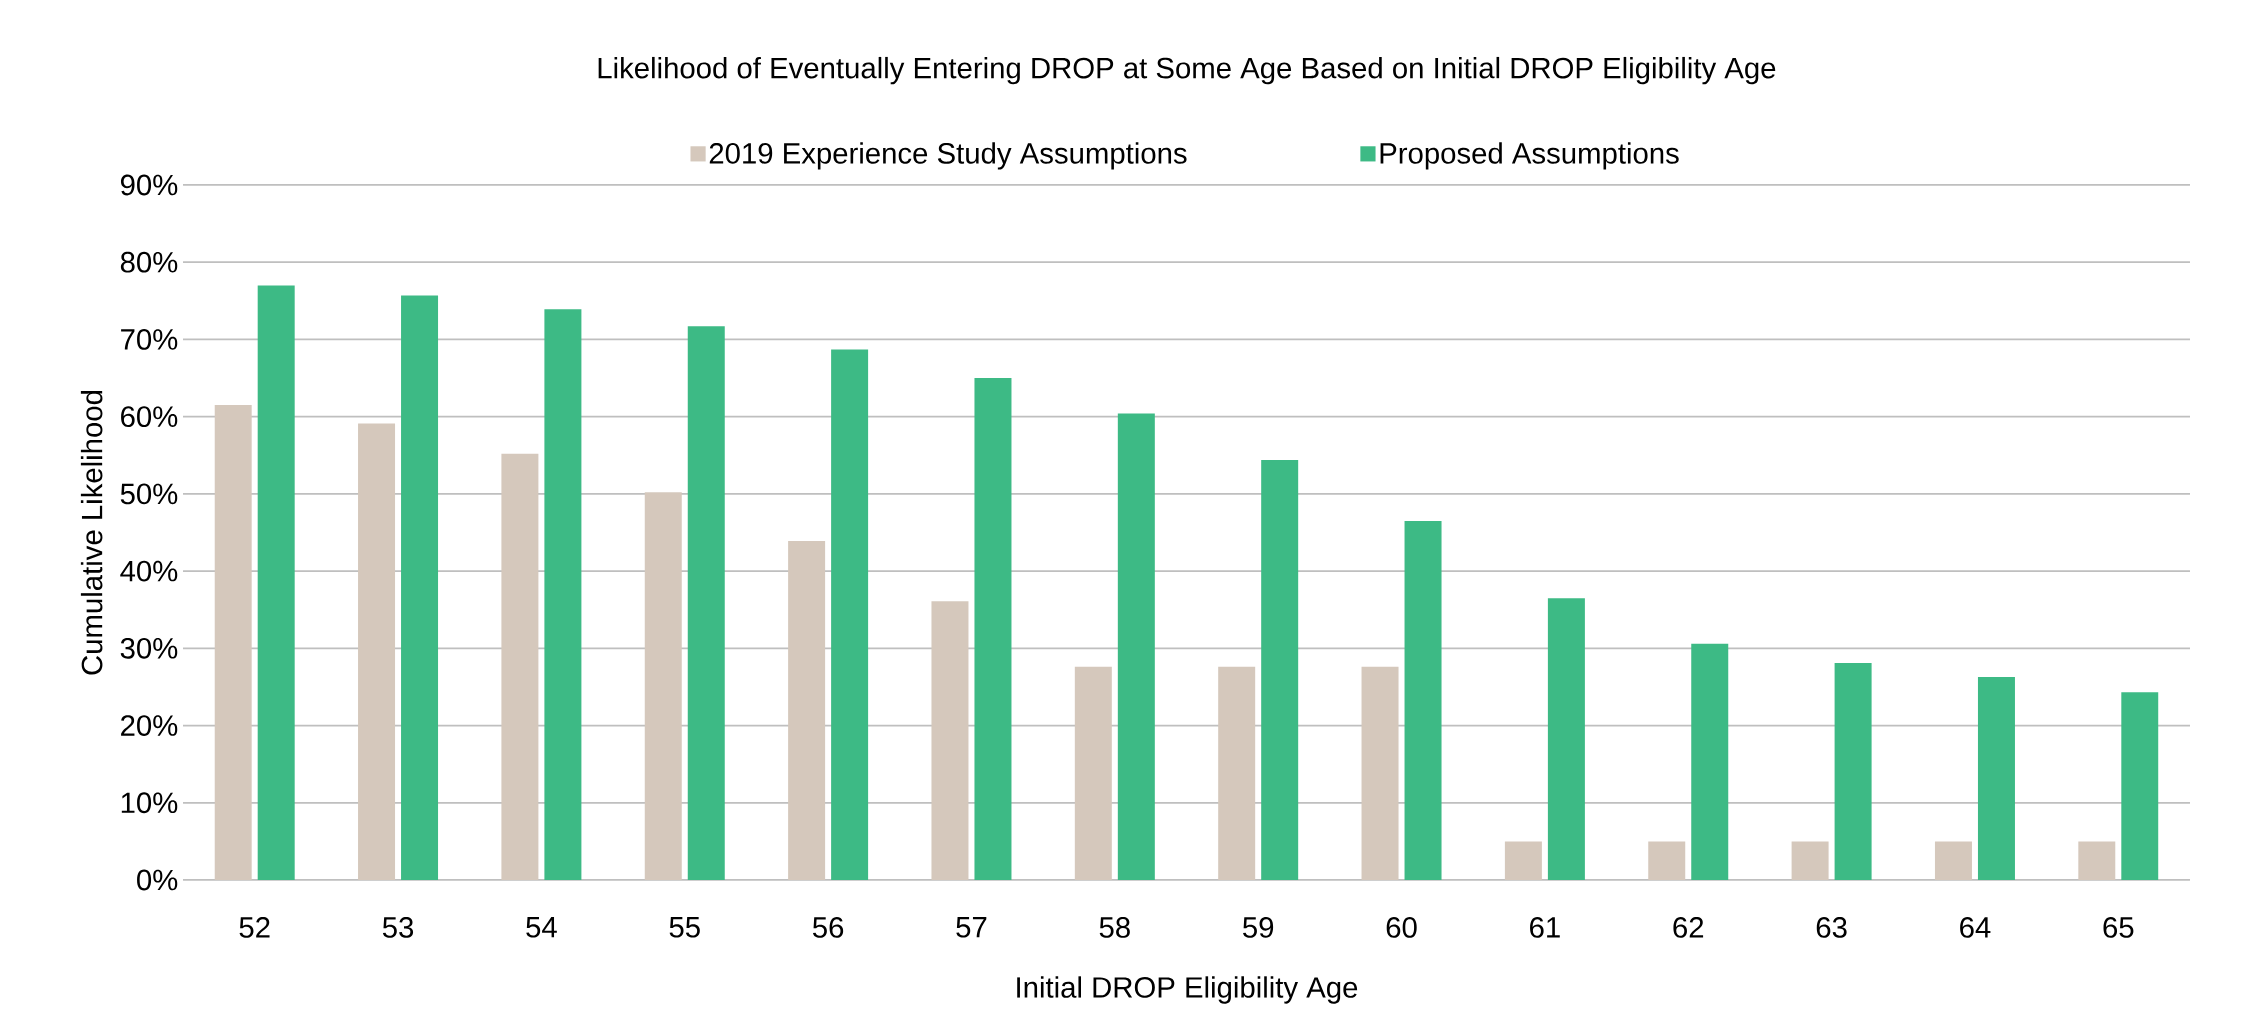 The image size is (2244, 1016). What do you see at coordinates (1114, 927) in the screenshot?
I see `x-tick-label: 58` at bounding box center [1114, 927].